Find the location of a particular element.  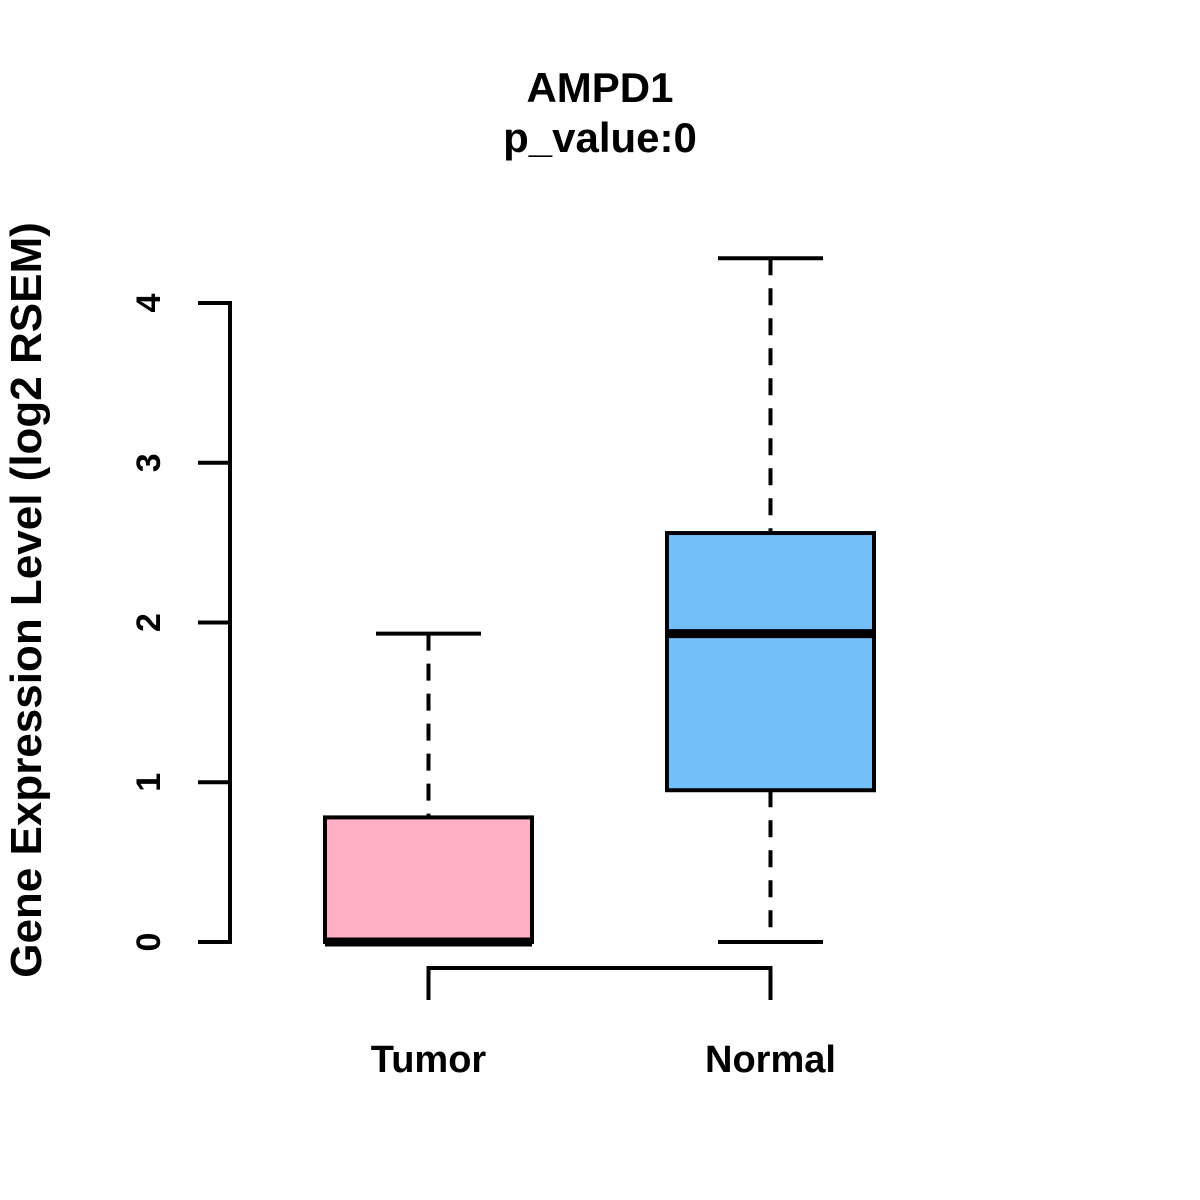

y-axis-tick-labels: 0 1 2 3 4 is located at coordinates (149, 622).